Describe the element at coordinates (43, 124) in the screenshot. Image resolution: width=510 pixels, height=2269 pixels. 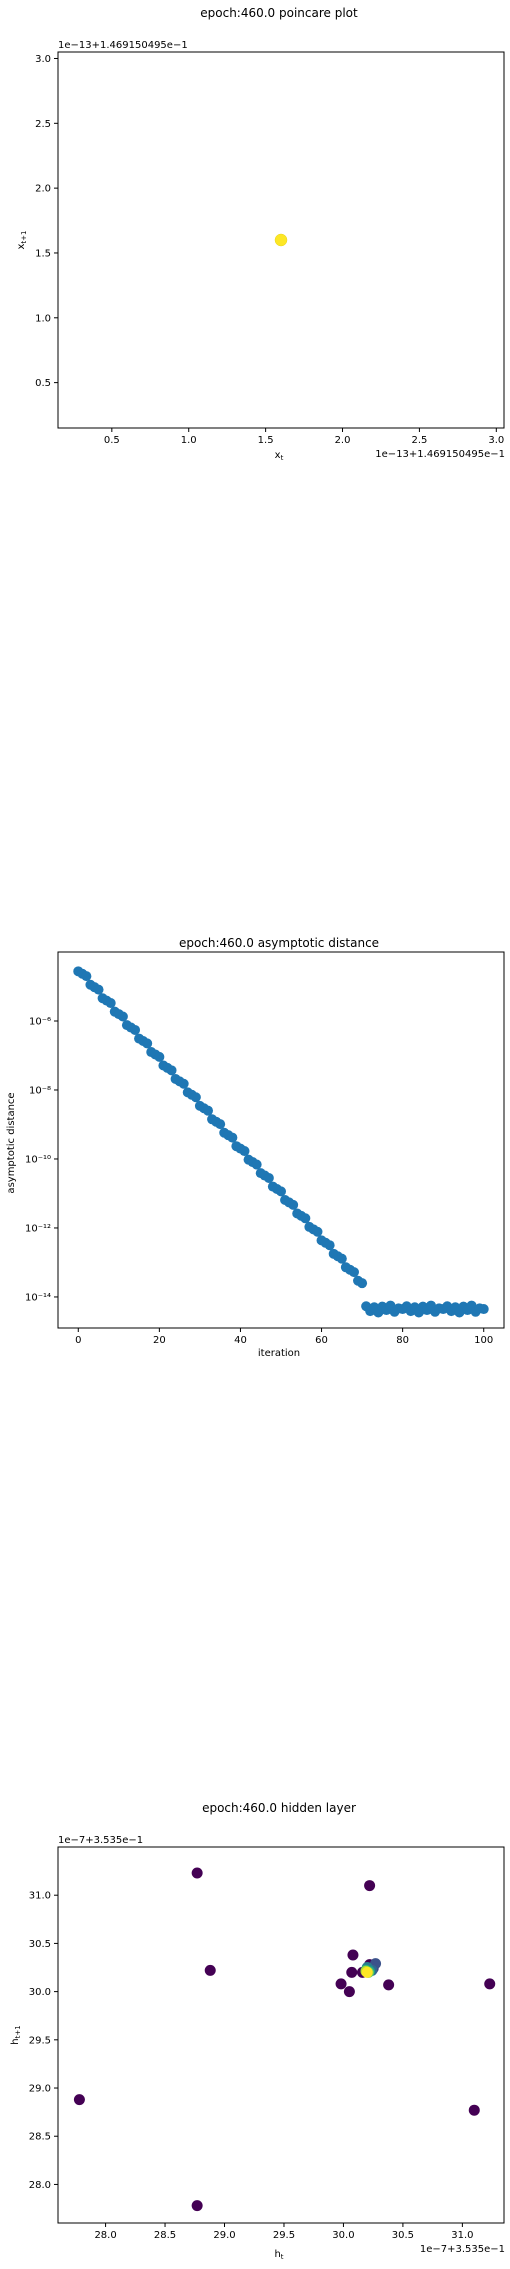
I see `y-tick-label: 2.5` at that location.